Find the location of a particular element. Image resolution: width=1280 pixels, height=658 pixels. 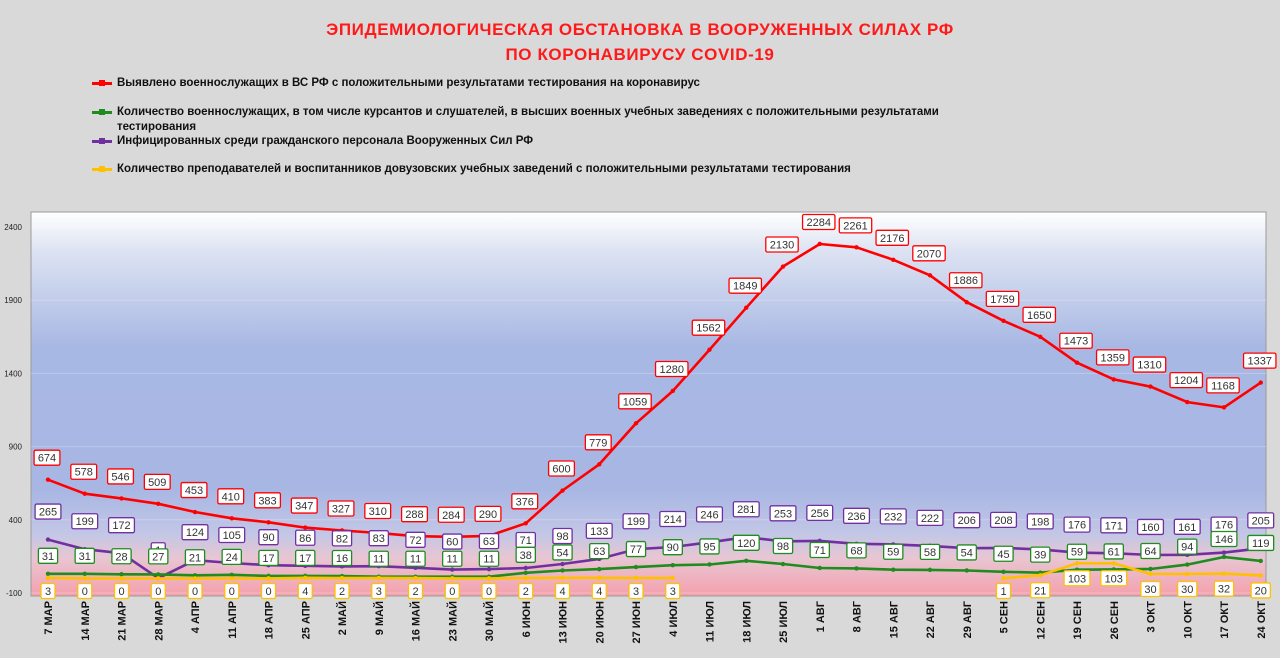

y-tick-label: 900 is located at coordinates (16, 447).